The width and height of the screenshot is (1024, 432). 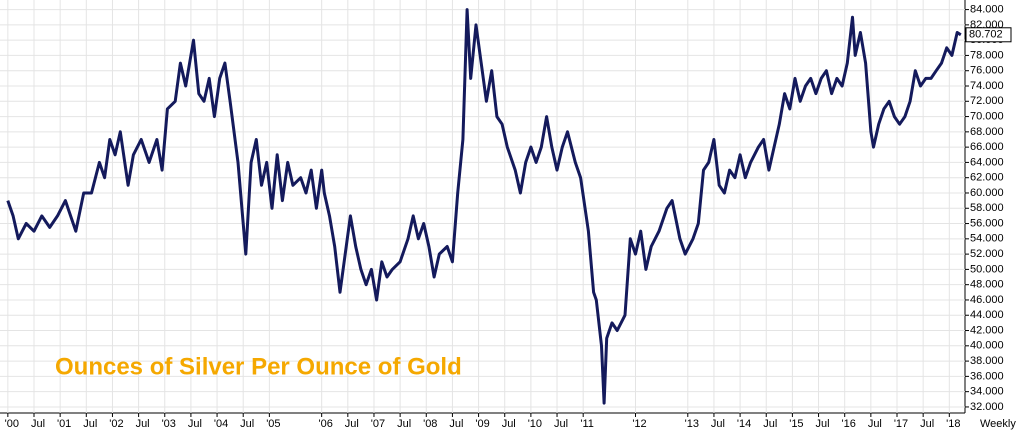 What do you see at coordinates (169, 424) in the screenshot?
I see `x-tick-label: '03` at bounding box center [169, 424].